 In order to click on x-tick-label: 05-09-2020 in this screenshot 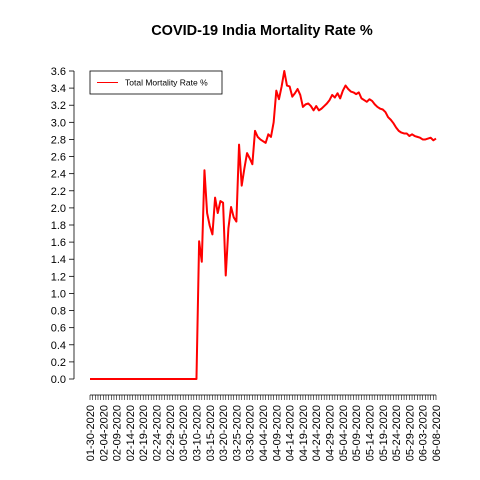, I will do `click(357, 433)`.